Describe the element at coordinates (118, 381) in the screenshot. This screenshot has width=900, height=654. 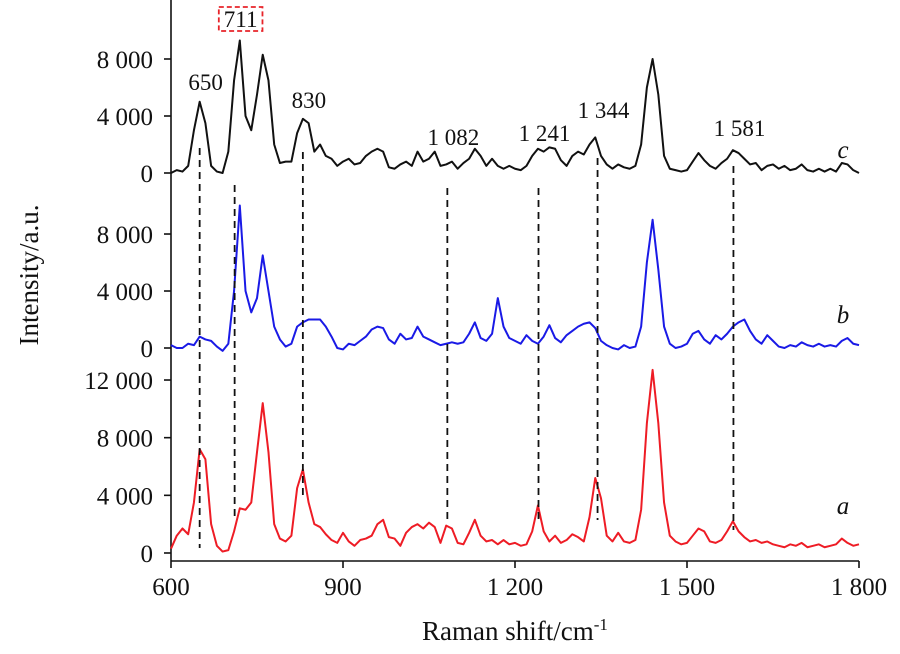
I see `y-tick-label: 12 000` at that location.